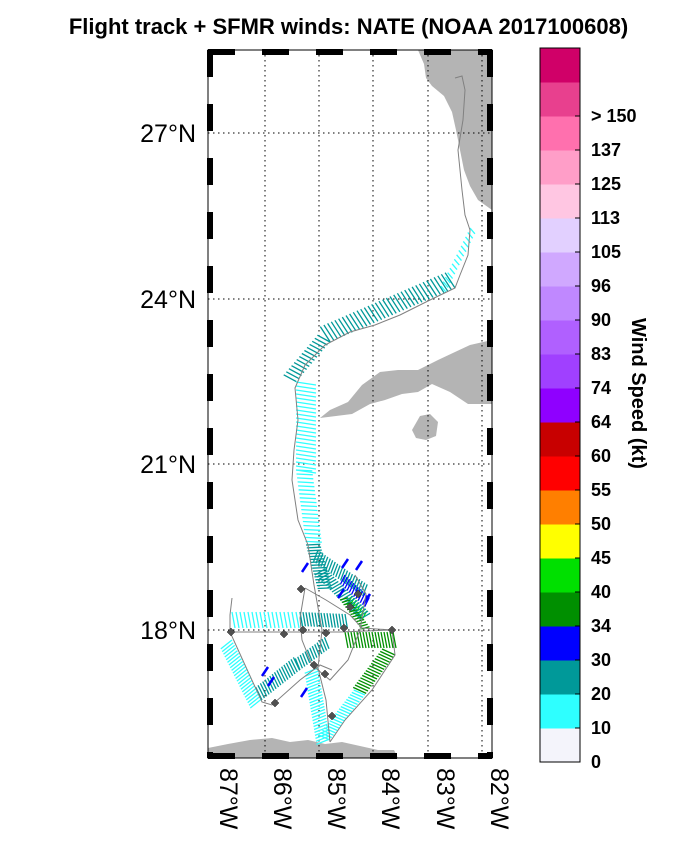 Image resolution: width=697 pixels, height=850 pixels. Describe the element at coordinates (638, 393) in the screenshot. I see `colorbar-title: Wind Speed (kt)` at that location.